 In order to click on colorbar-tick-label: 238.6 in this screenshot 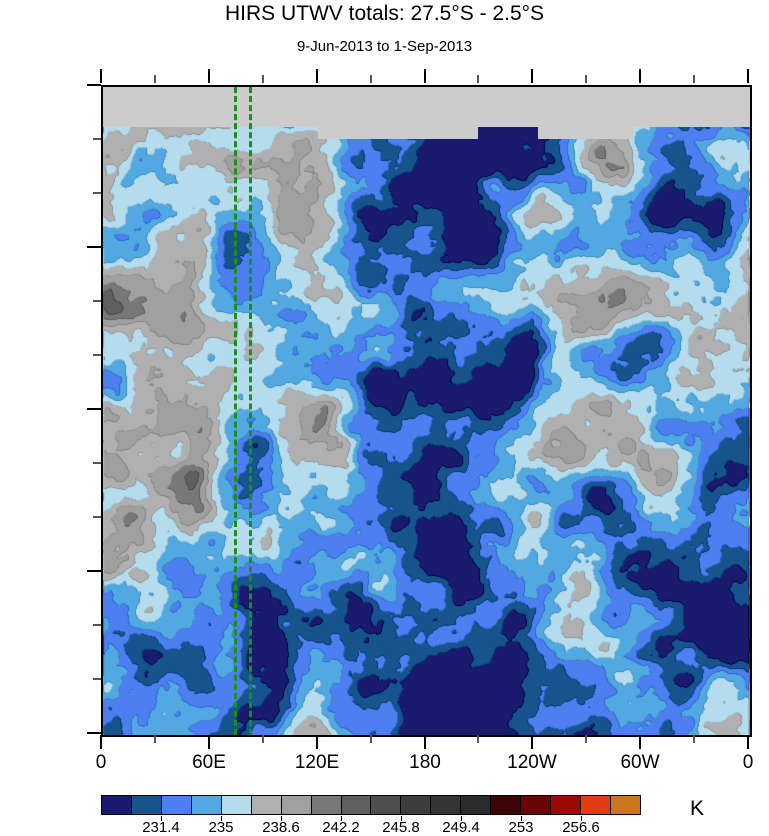, I will do `click(281, 827)`.